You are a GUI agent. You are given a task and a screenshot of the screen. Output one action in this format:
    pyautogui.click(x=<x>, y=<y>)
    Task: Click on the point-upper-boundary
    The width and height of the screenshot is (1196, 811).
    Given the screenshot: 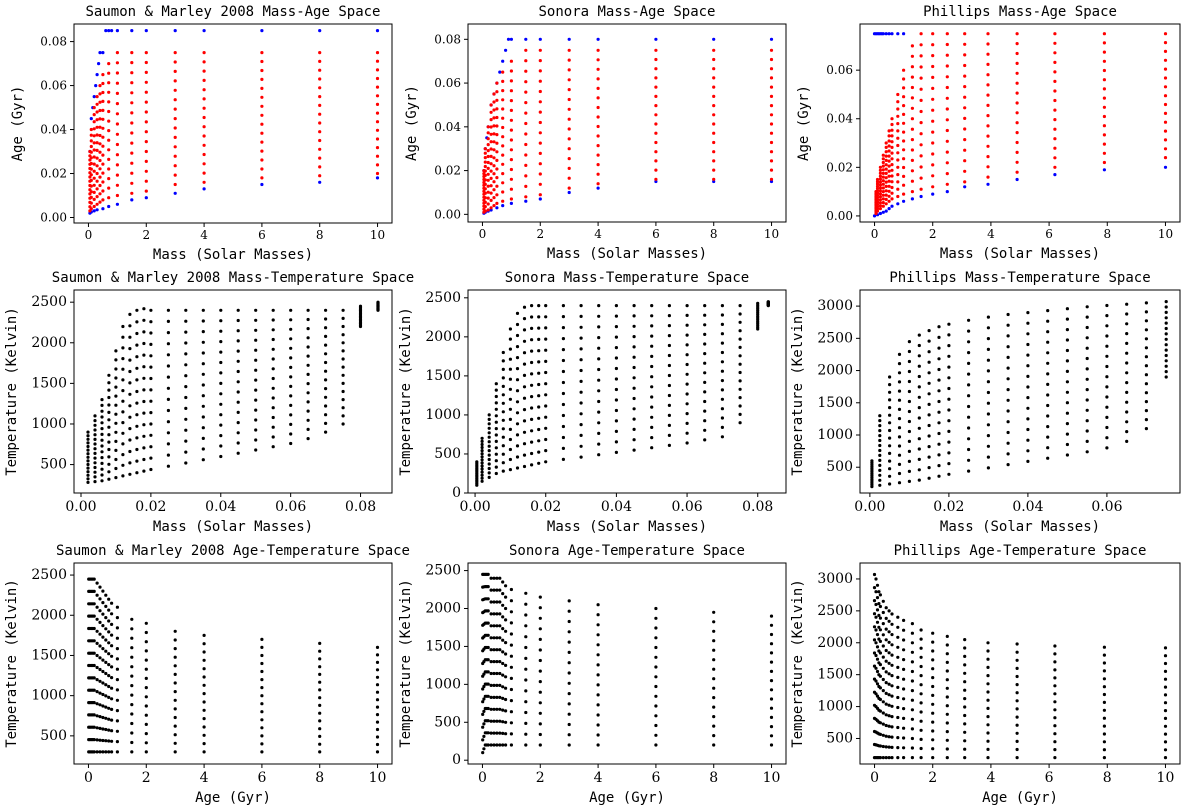 What is the action you would take?
    pyautogui.click(x=598, y=39)
    